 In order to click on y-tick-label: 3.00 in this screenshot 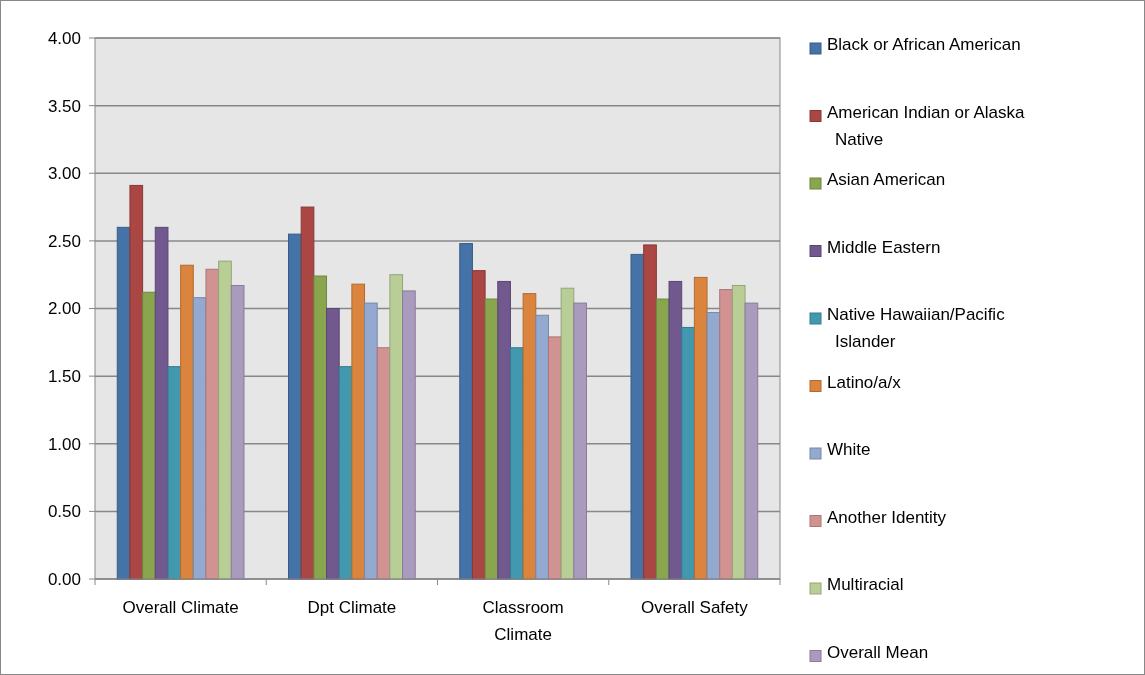, I will do `click(64, 174)`.